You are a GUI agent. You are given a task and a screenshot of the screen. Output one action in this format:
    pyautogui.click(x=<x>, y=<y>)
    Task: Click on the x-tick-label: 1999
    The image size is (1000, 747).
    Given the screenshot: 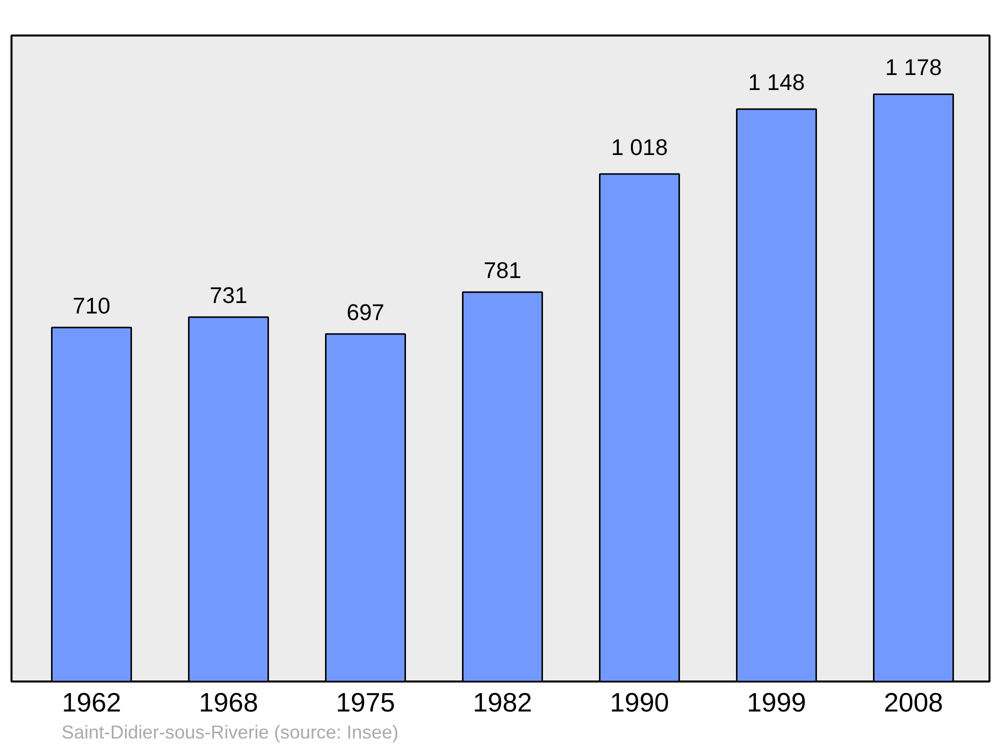 What is the action you would take?
    pyautogui.click(x=776, y=703)
    